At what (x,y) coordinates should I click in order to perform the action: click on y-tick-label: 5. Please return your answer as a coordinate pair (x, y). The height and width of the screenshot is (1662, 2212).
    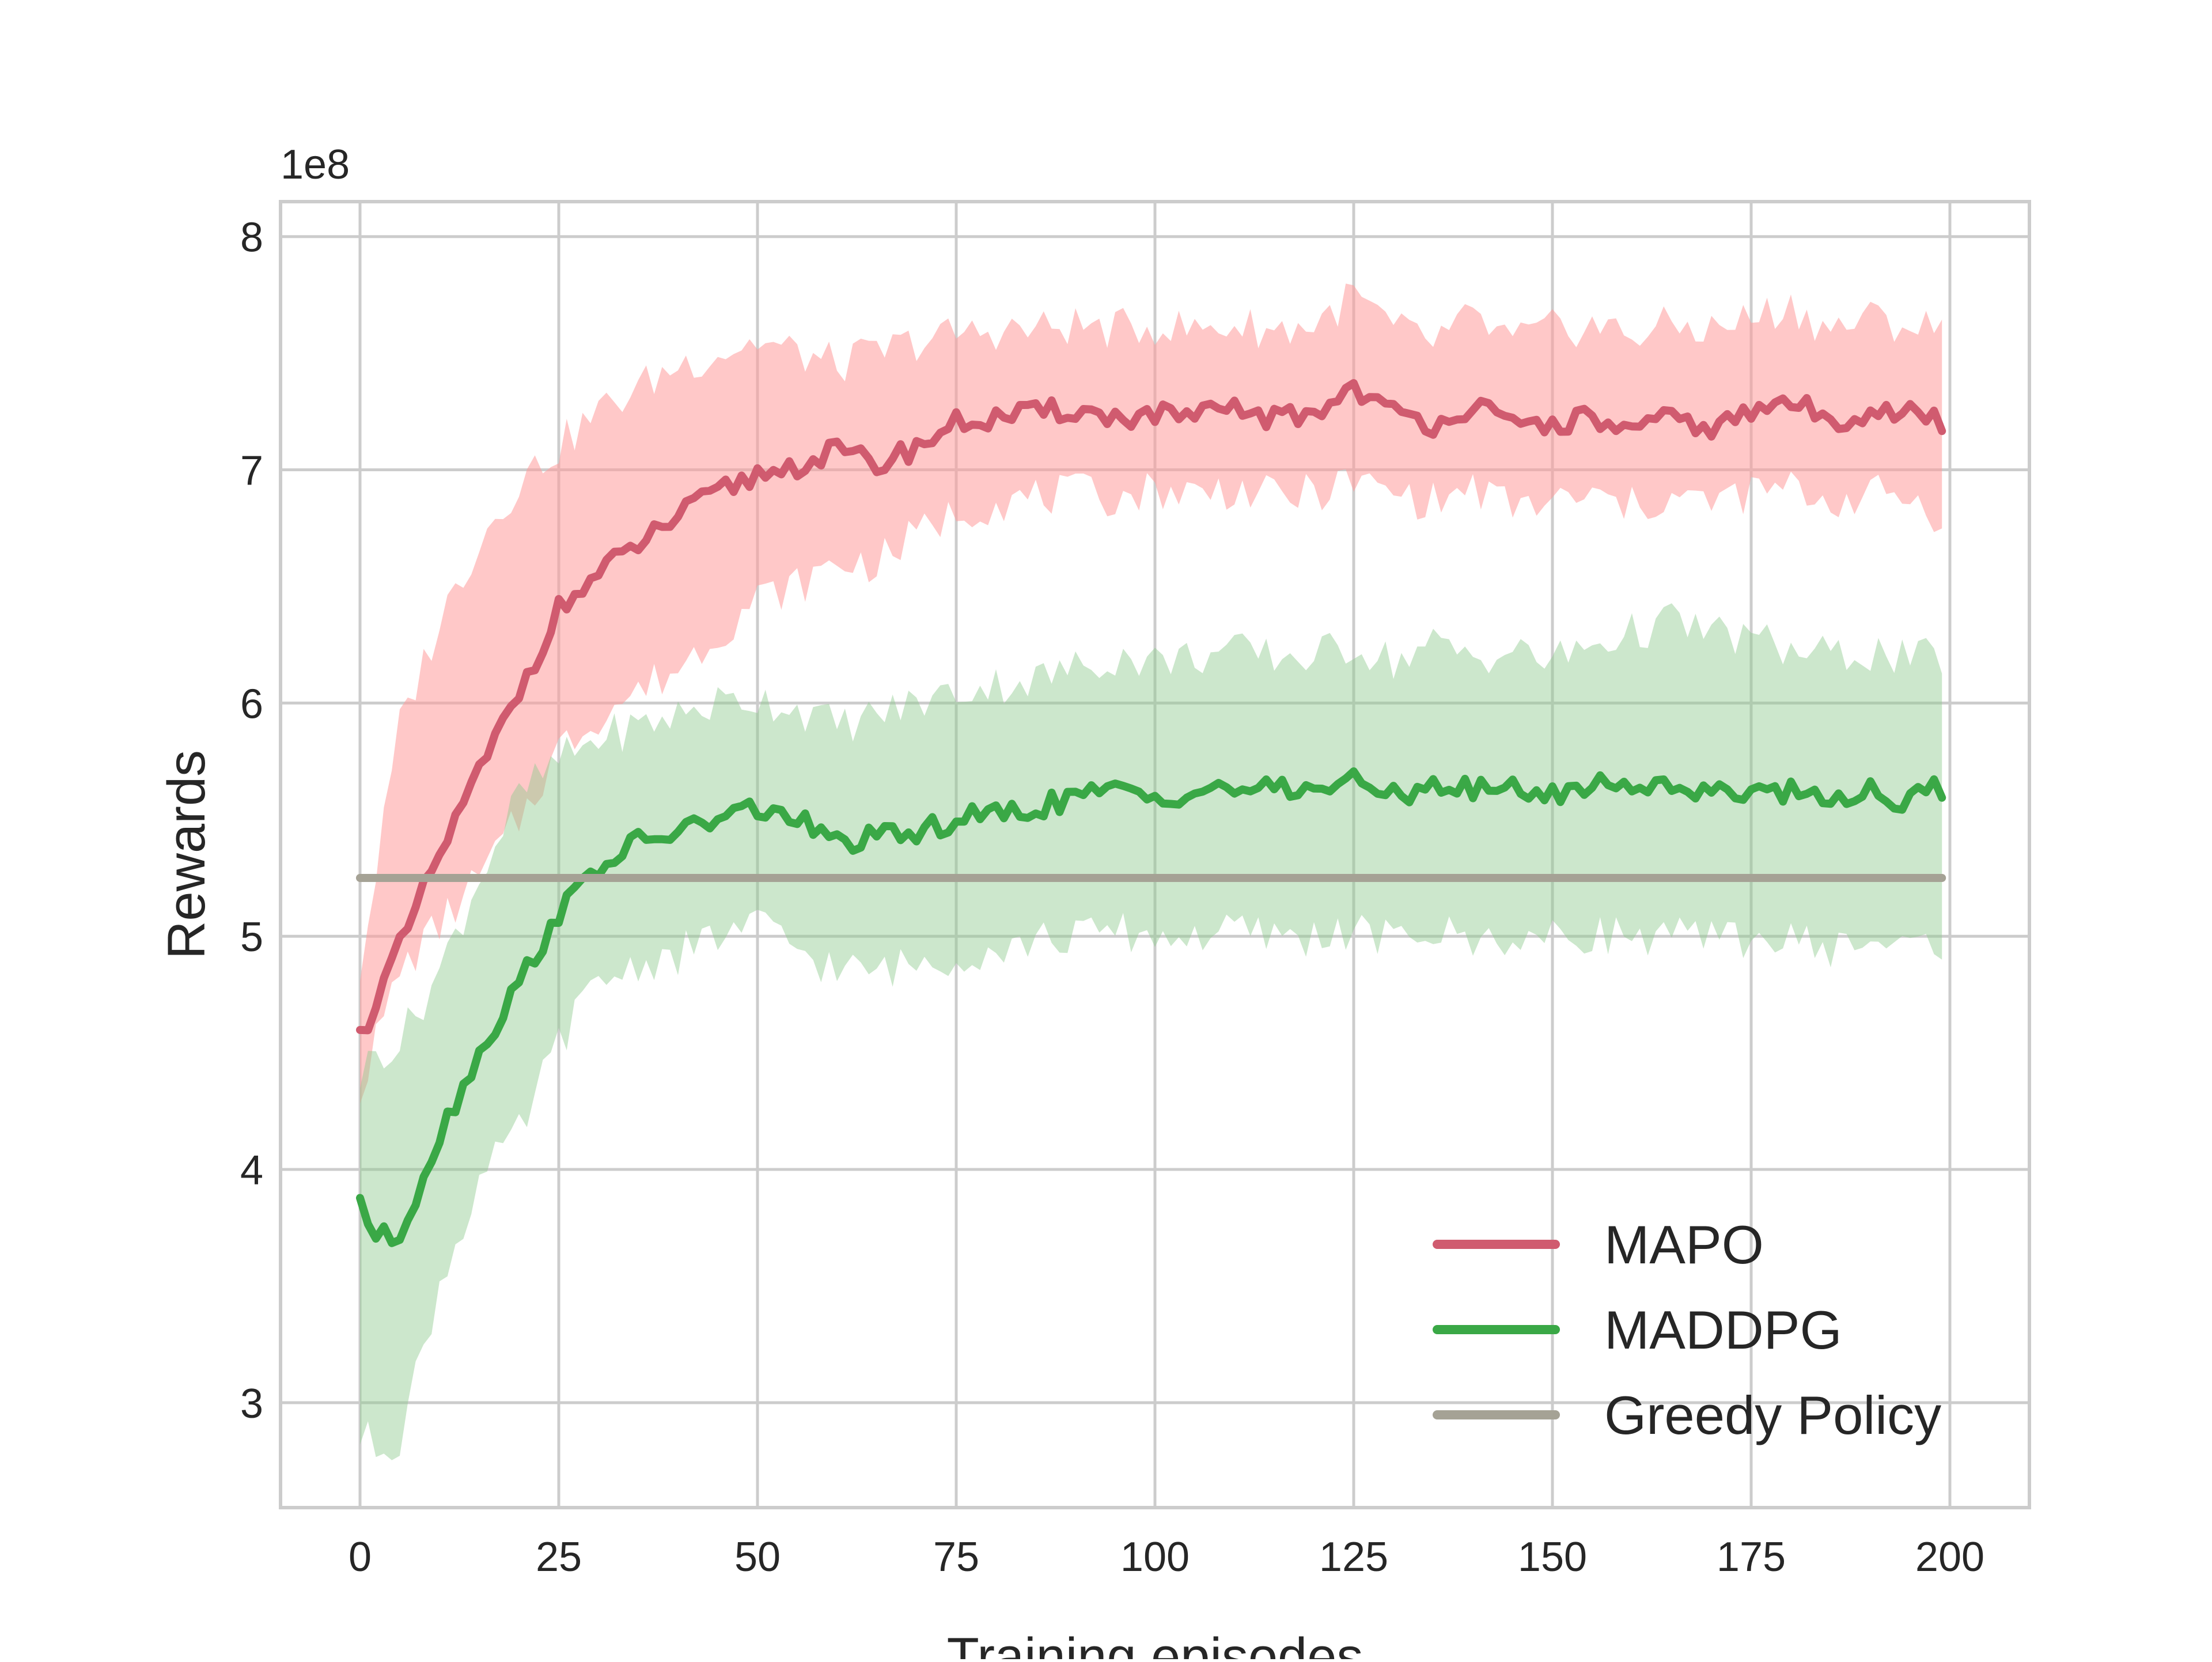
    Looking at the image, I should click on (251, 937).